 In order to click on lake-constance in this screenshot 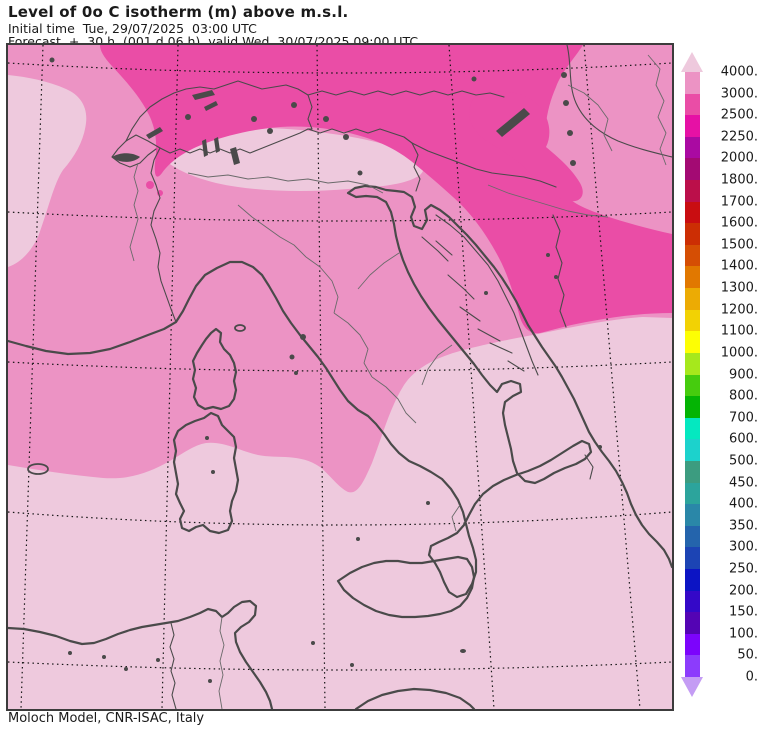, I will do `click(203, 95)`.